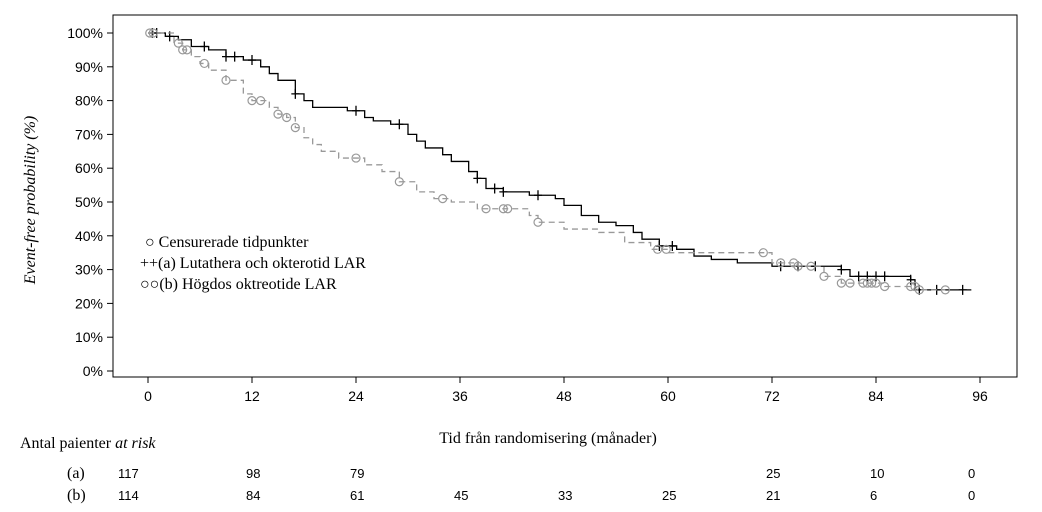 The width and height of the screenshot is (1042, 512). I want to click on at-risk-value: 45, so click(461, 495).